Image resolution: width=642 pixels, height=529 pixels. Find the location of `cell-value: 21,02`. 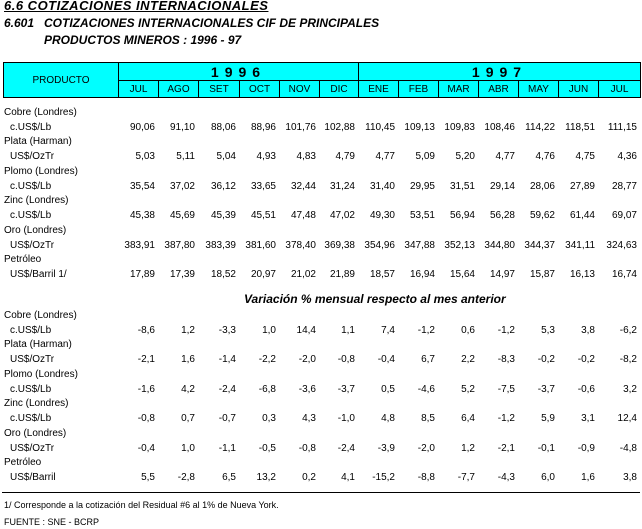

cell-value: 21,02 is located at coordinates (303, 274).